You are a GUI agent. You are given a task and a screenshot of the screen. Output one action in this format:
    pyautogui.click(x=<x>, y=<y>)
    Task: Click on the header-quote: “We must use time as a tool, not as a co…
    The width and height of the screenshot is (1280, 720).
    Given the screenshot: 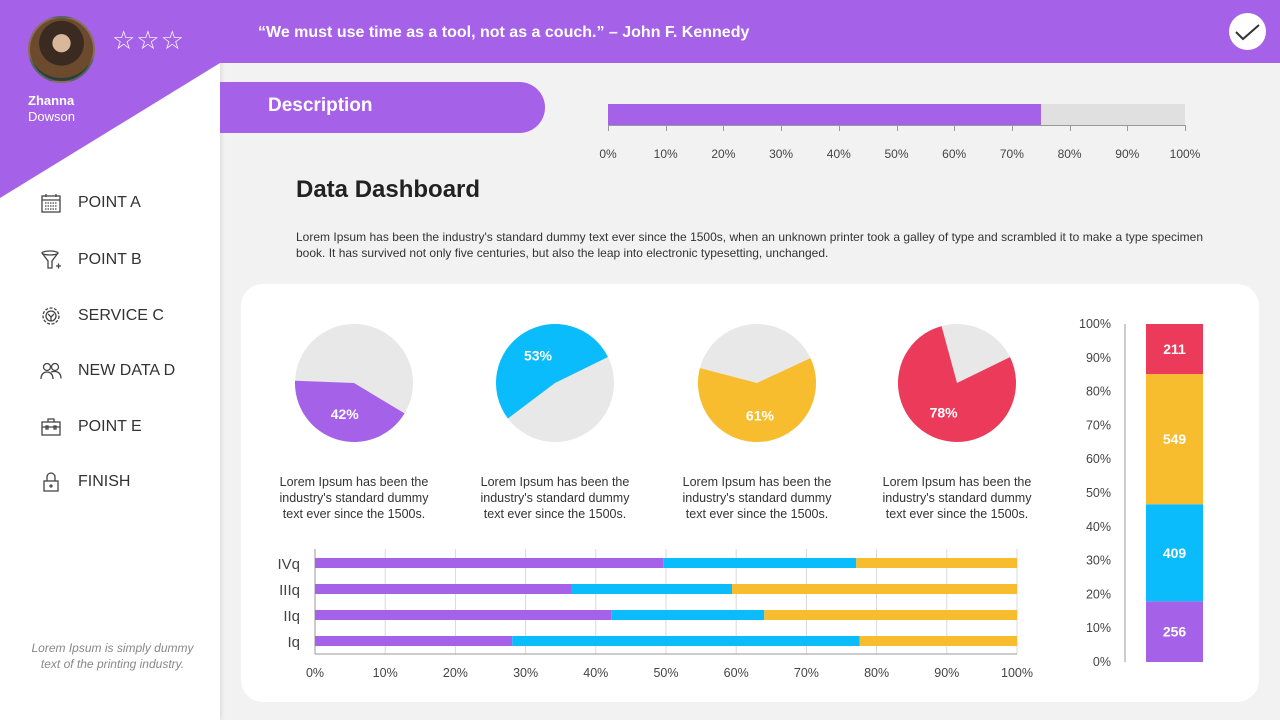 What is the action you would take?
    pyautogui.click(x=504, y=32)
    